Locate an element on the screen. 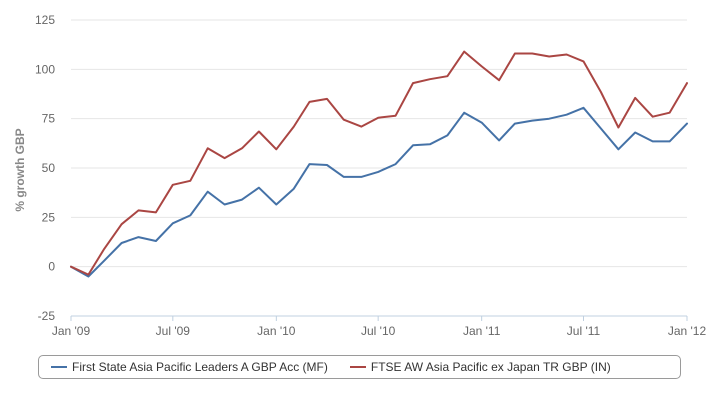  x-tick-label: Jan '10 is located at coordinates (276, 331).